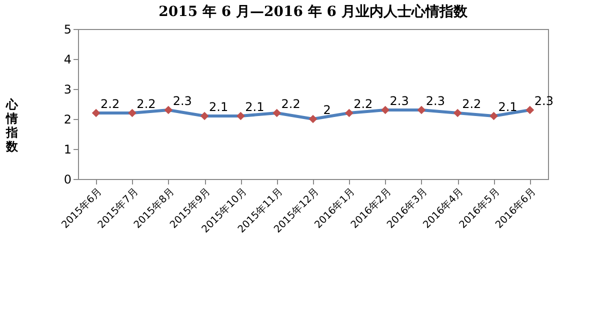  Describe the element at coordinates (68, 149) in the screenshot. I see `y-tick-label: 1` at that location.